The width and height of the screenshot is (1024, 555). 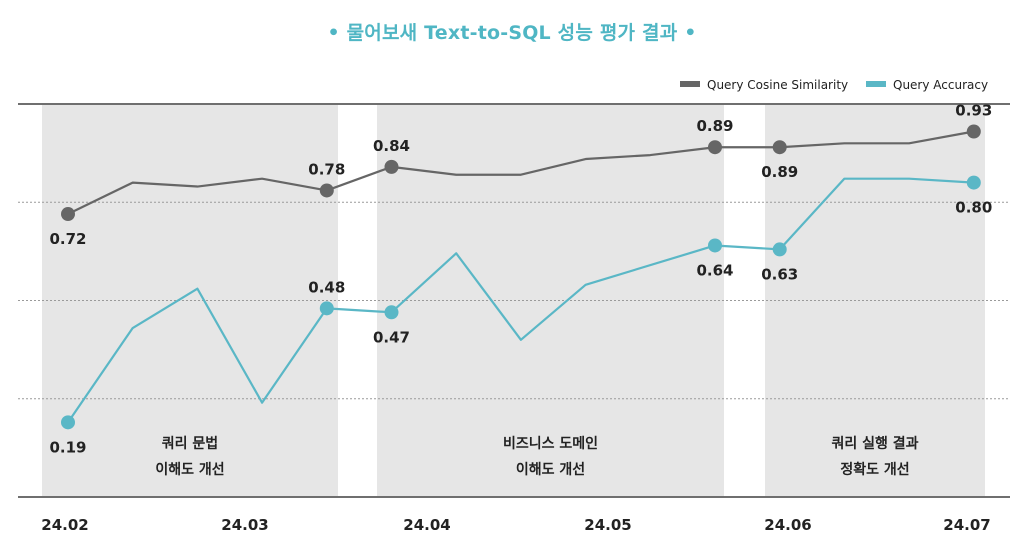 I want to click on phase-label-line1: 쿼리 실행 결과, so click(x=874, y=443).